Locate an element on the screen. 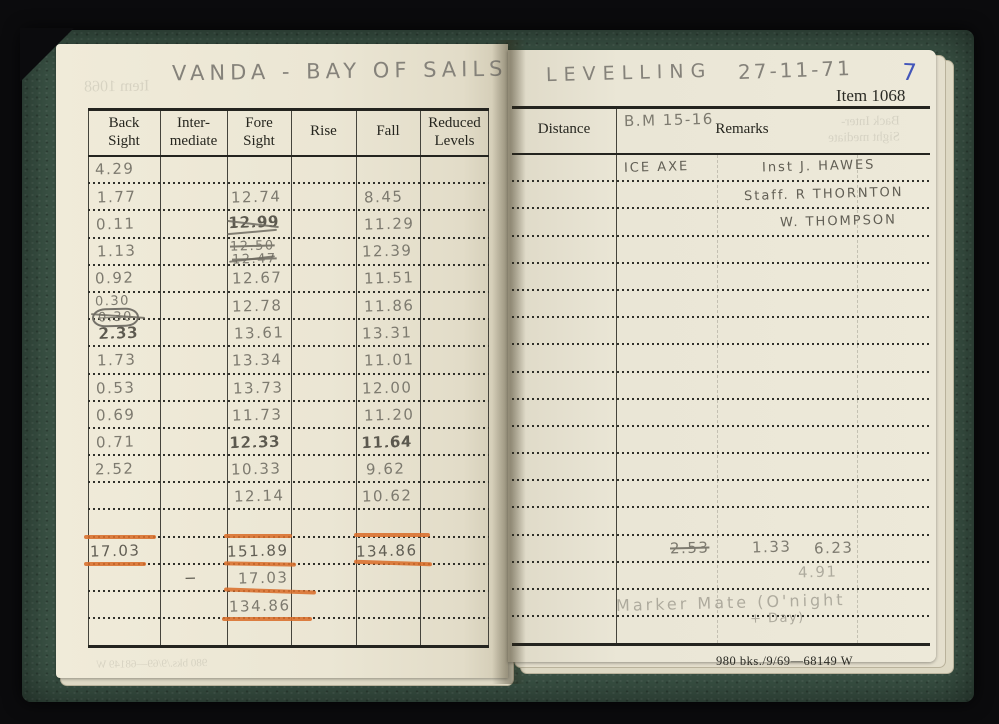 This screenshot has height=724, width=999. entry-fall-overwritten: 11.64 is located at coordinates (387, 442).